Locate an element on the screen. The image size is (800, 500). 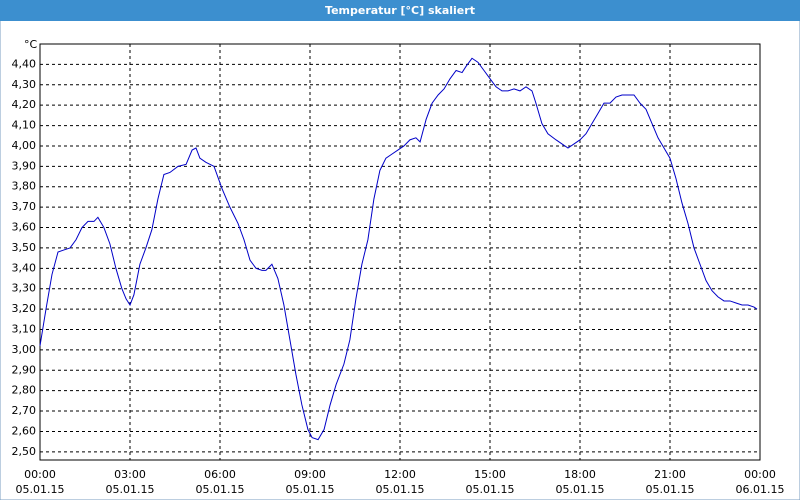
y-tick-label: 4,40 is located at coordinates (24, 63).